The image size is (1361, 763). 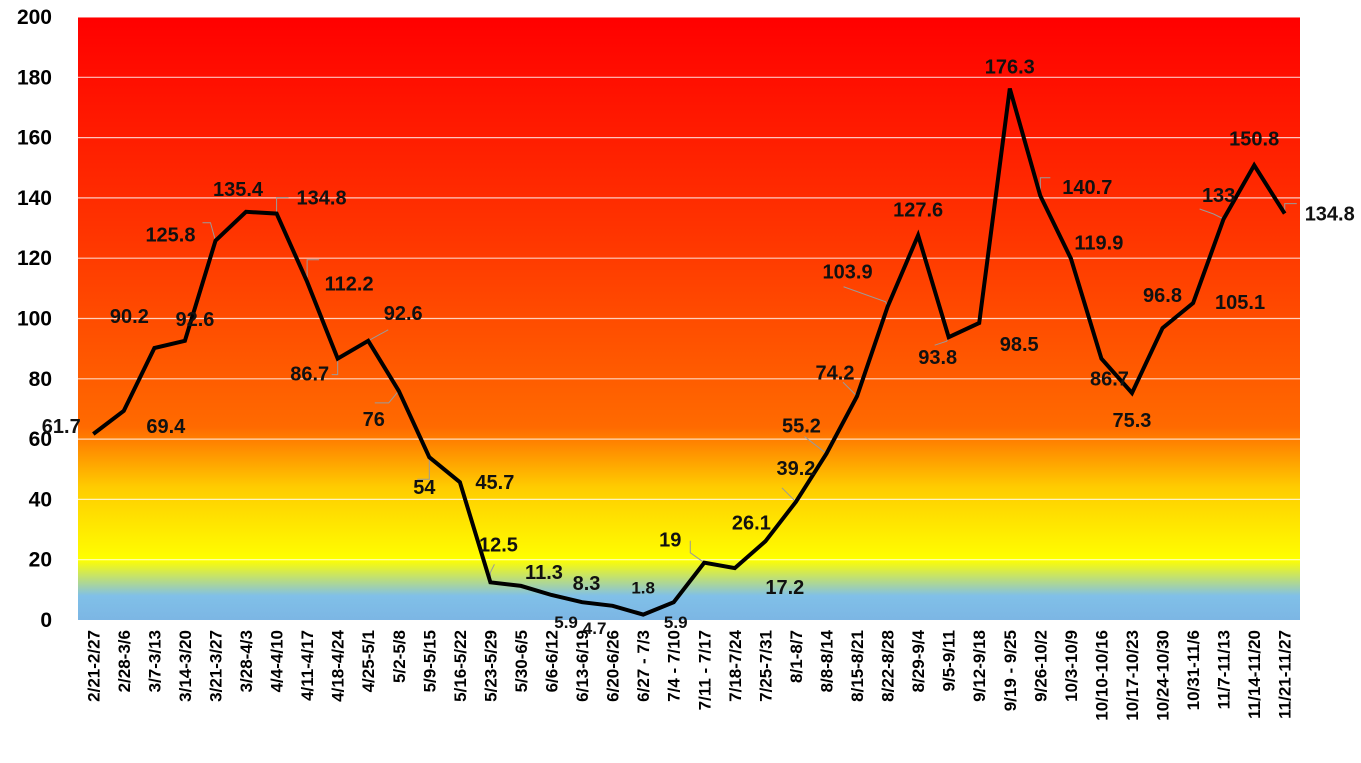 I want to click on x-tick-label: 6/27 - 7/3, so click(x=643, y=666).